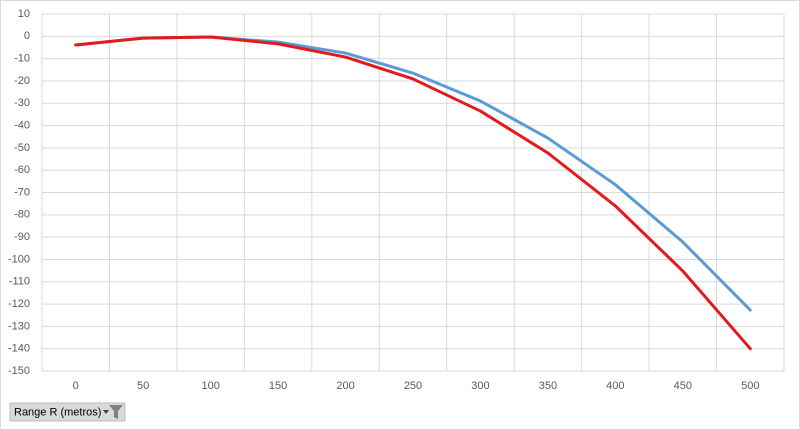 This screenshot has width=800, height=430. What do you see at coordinates (19, 371) in the screenshot?
I see `y-tick-label: -150` at bounding box center [19, 371].